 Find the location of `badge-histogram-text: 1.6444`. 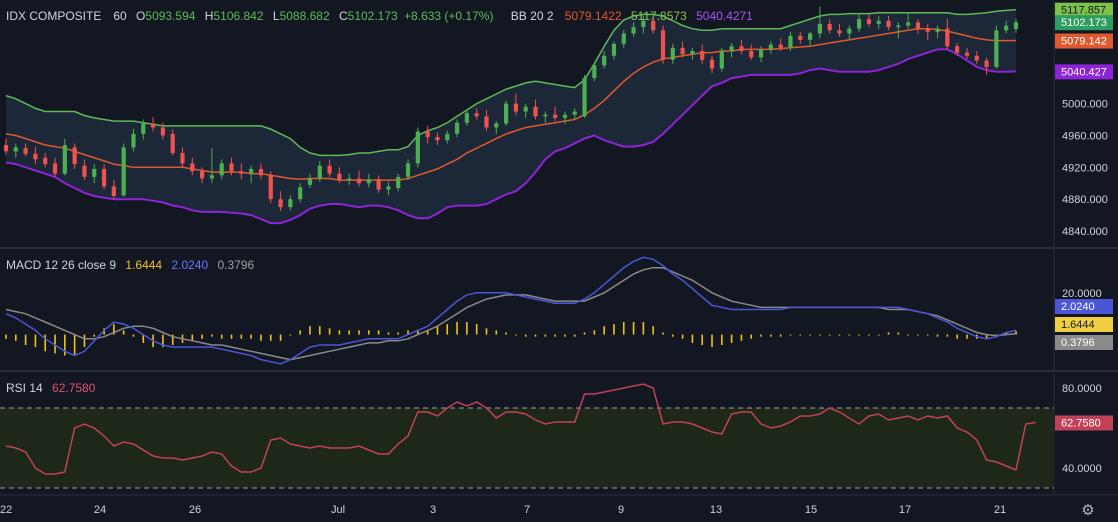

badge-histogram-text: 1.6444 is located at coordinates (1078, 325).